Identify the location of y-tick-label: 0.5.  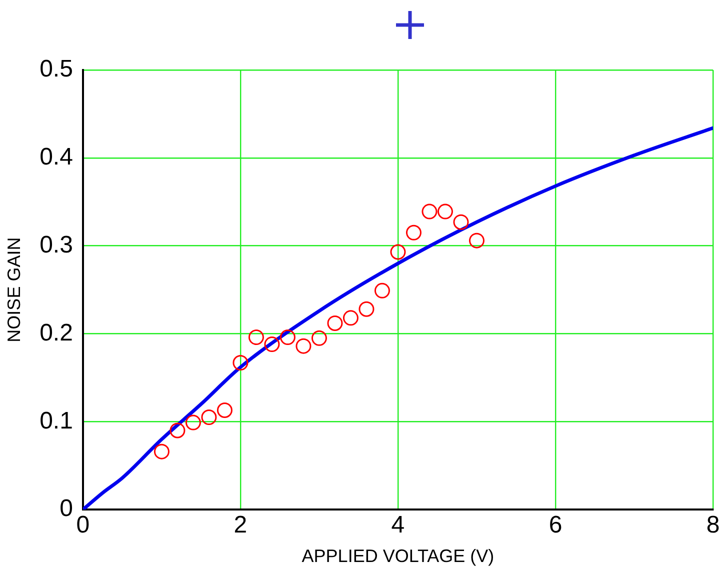
(56, 69).